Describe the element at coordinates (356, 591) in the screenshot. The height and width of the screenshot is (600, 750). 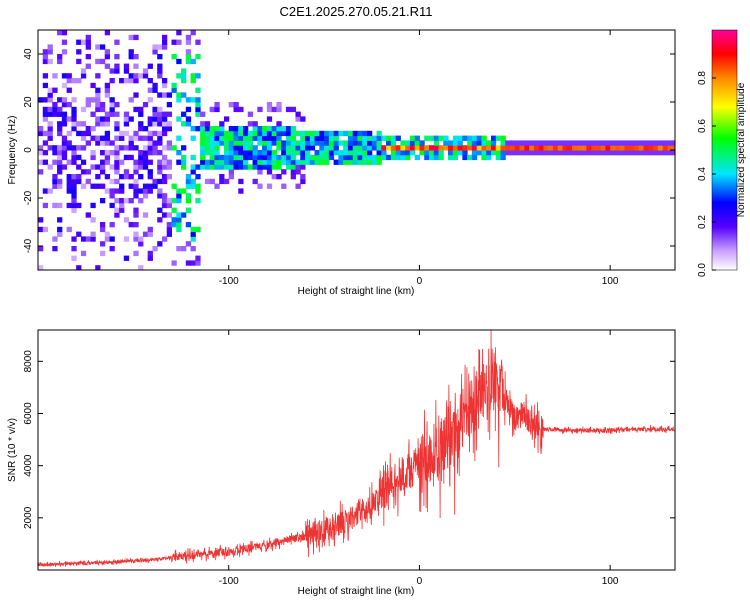
I see `snr-xlabel: Height of straight line (km)` at that location.